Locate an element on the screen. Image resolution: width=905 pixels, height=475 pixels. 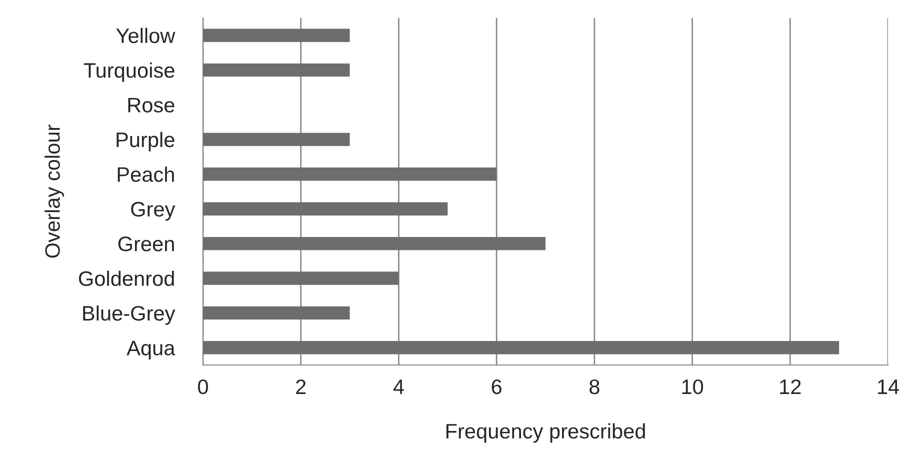
x-tick-label: 14 is located at coordinates (888, 387).